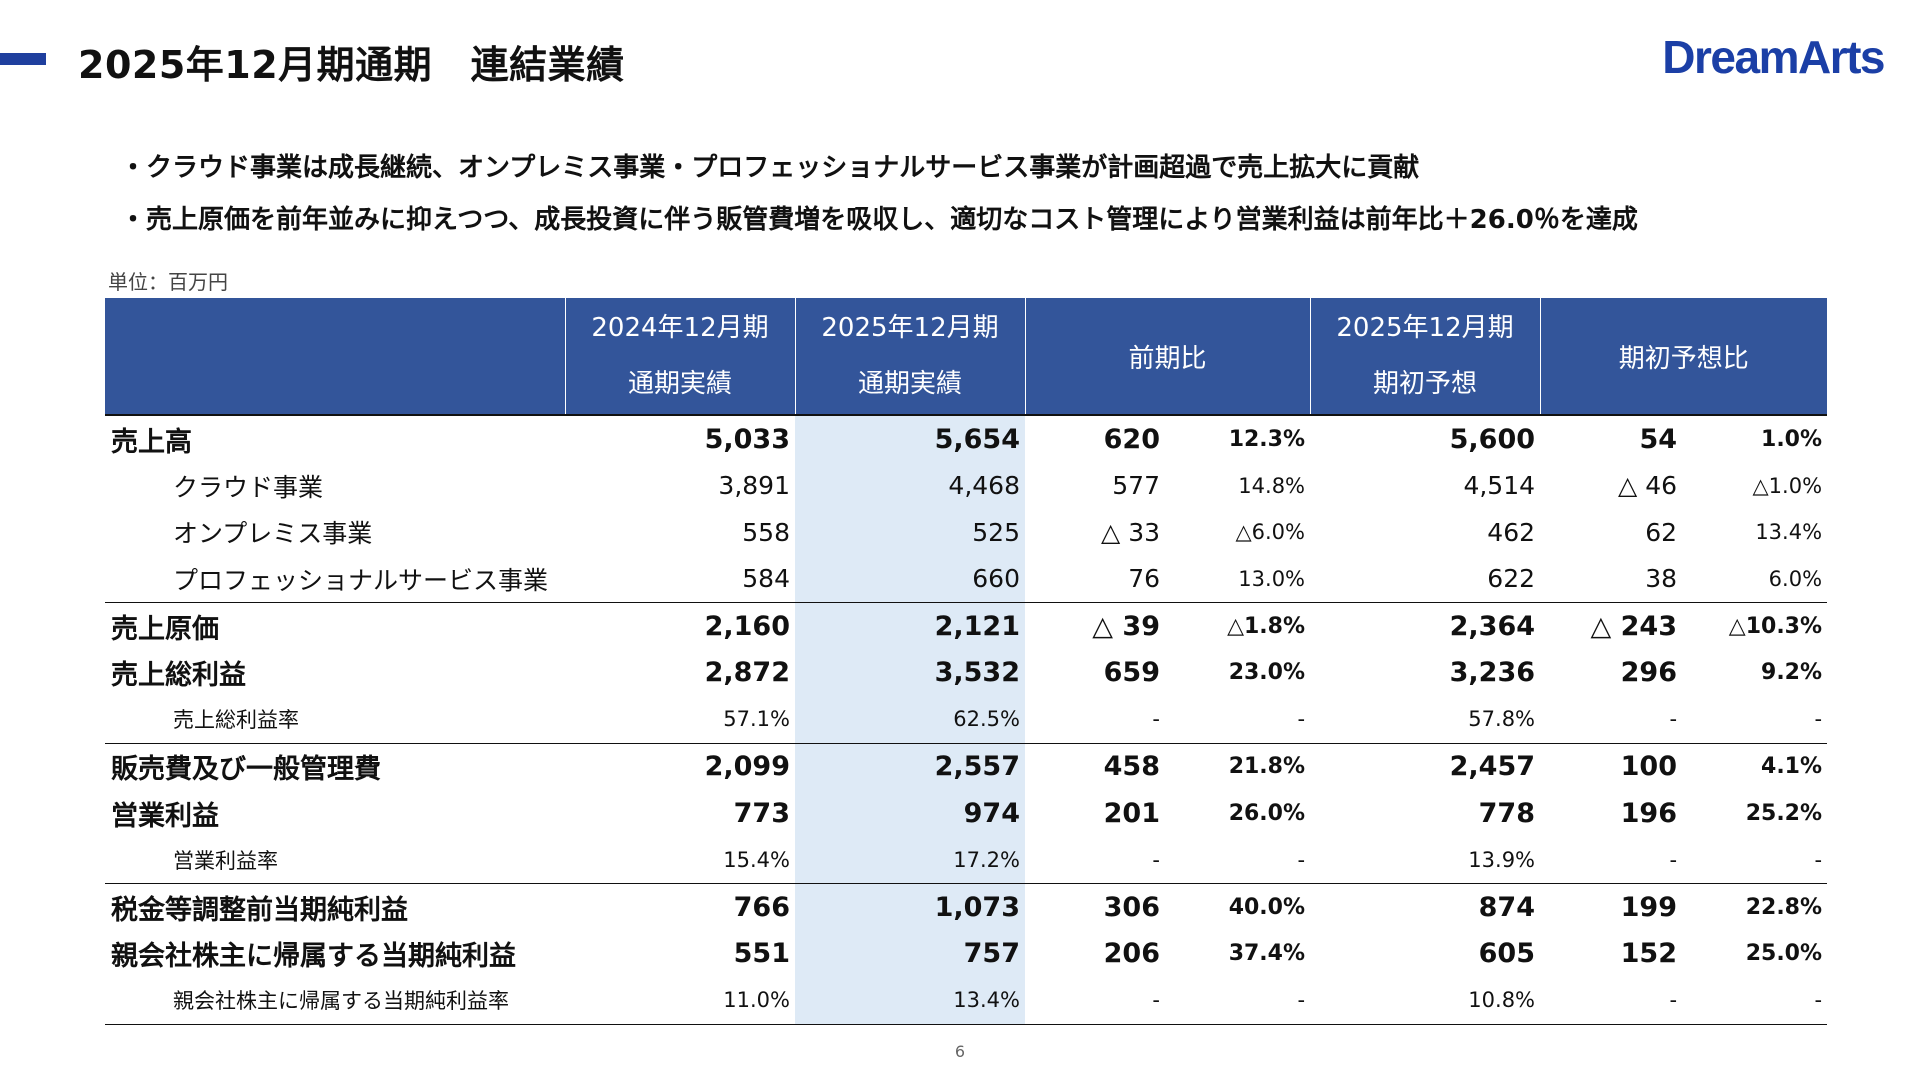  What do you see at coordinates (168, 282) in the screenshot?
I see `unit-label: 単位：百万円` at bounding box center [168, 282].